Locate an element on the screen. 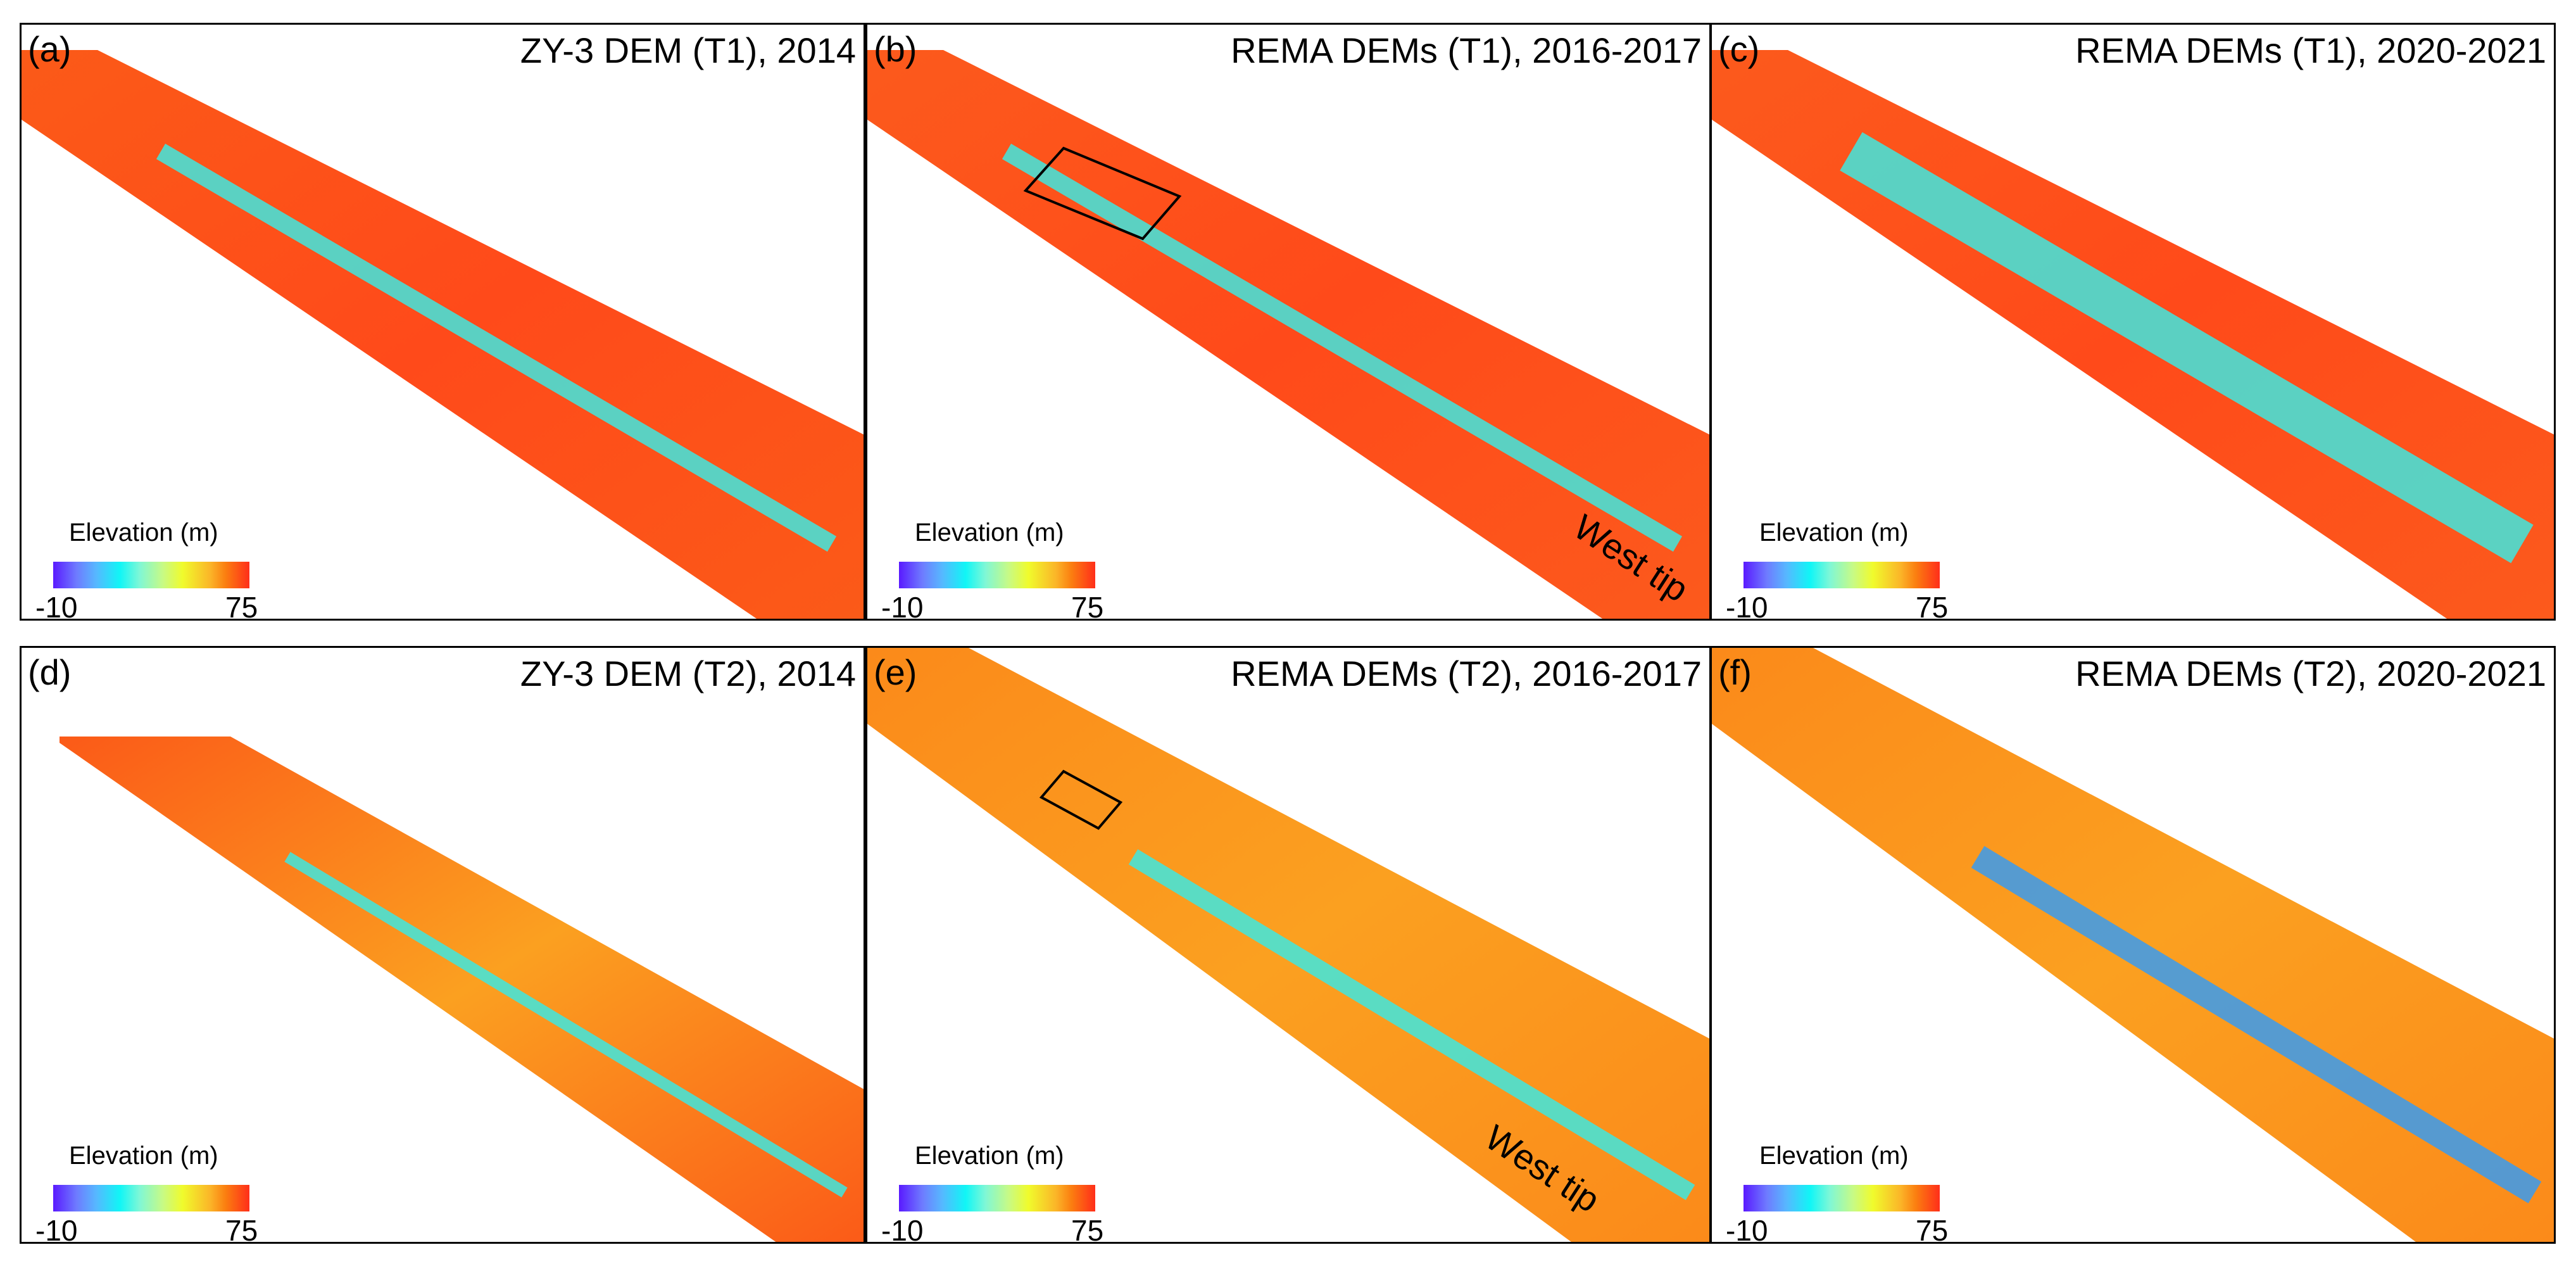 The width and height of the screenshot is (2576, 1271). panel-title: ZY-3 DEM (T1), 2014 is located at coordinates (688, 50).